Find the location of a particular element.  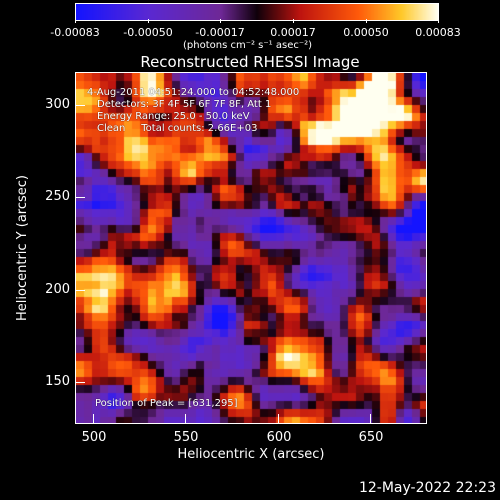

colorbar-label: 0.00050 is located at coordinates (366, 32).